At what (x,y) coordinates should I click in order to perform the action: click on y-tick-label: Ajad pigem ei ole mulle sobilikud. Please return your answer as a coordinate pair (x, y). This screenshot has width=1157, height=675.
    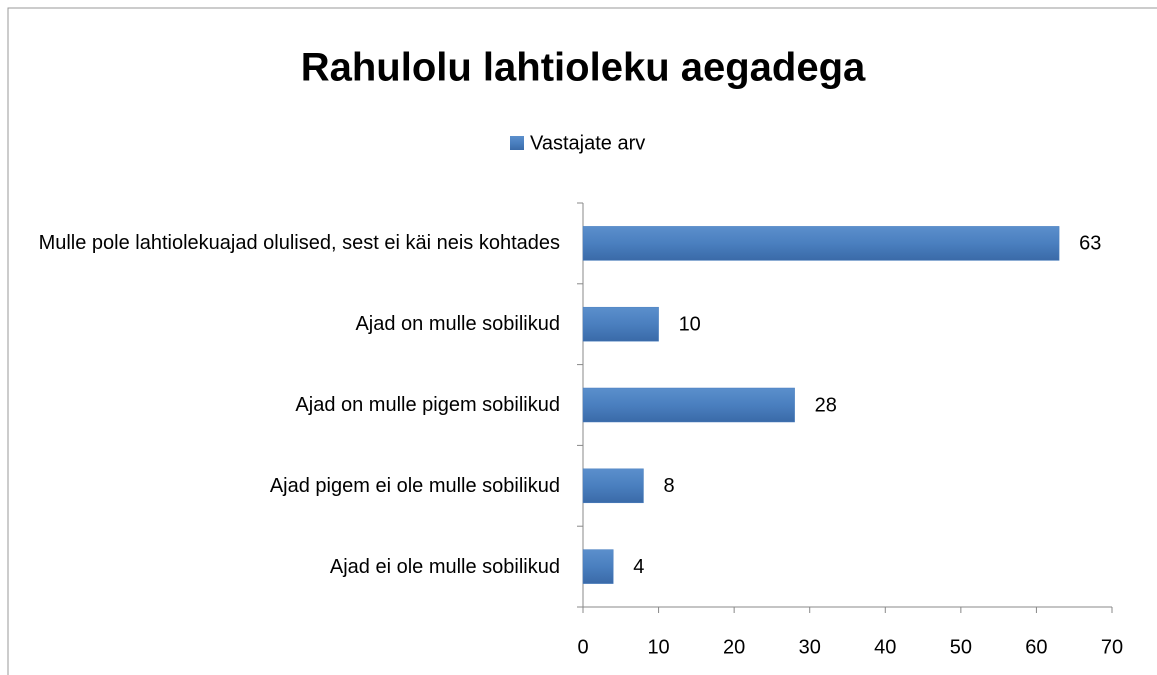
    Looking at the image, I should click on (289, 486).